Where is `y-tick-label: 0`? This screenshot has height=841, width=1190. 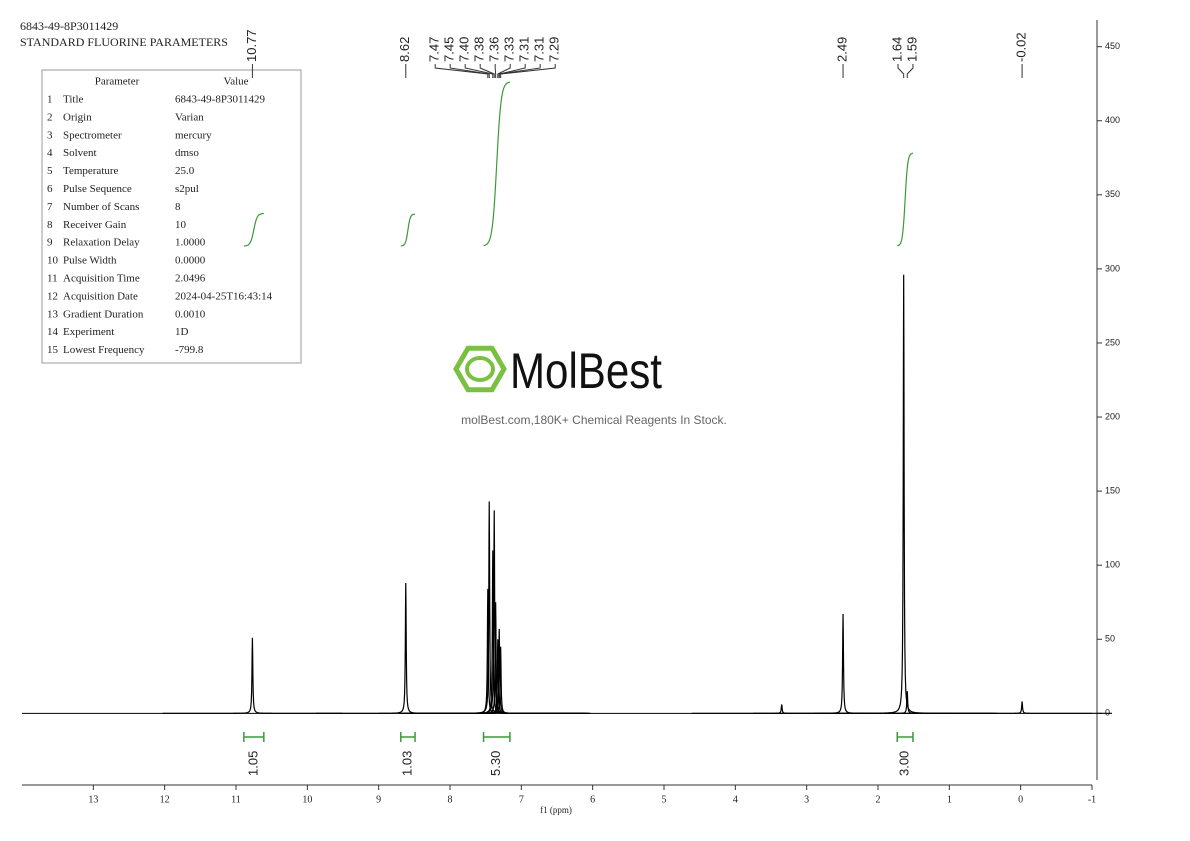
y-tick-label: 0 is located at coordinates (1107, 713).